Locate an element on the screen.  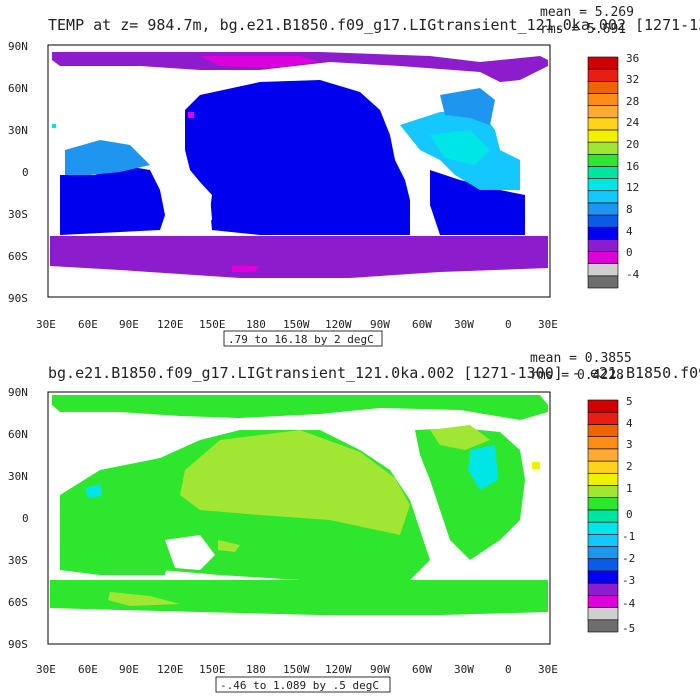
bottom-rms: rms = 0.4228 is located at coordinates (577, 375).